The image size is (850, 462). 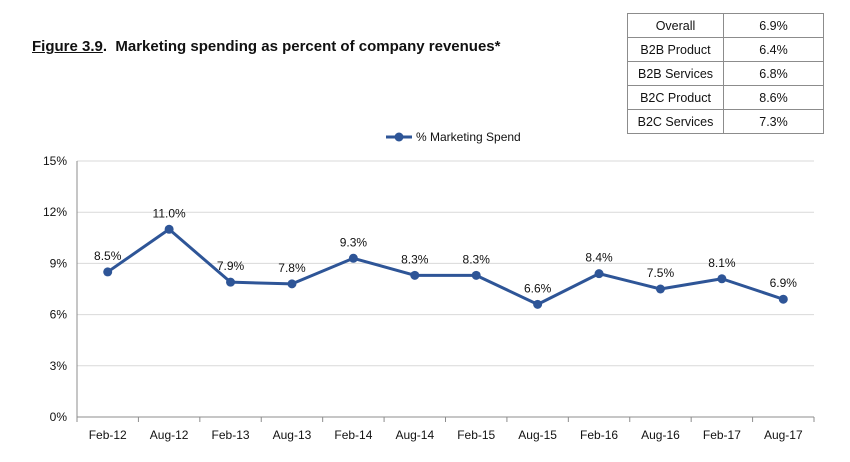 What do you see at coordinates (399, 137) in the screenshot?
I see `legend-marker` at bounding box center [399, 137].